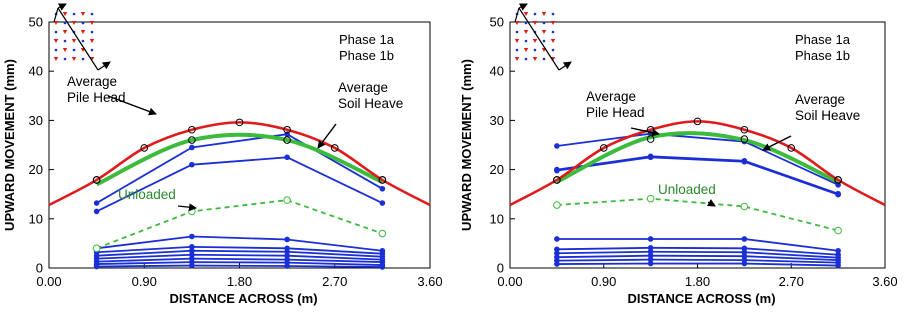 This screenshot has height=323, width=906. Describe the element at coordinates (823, 39) in the screenshot. I see `legend-entry: Phase 1a` at that location.